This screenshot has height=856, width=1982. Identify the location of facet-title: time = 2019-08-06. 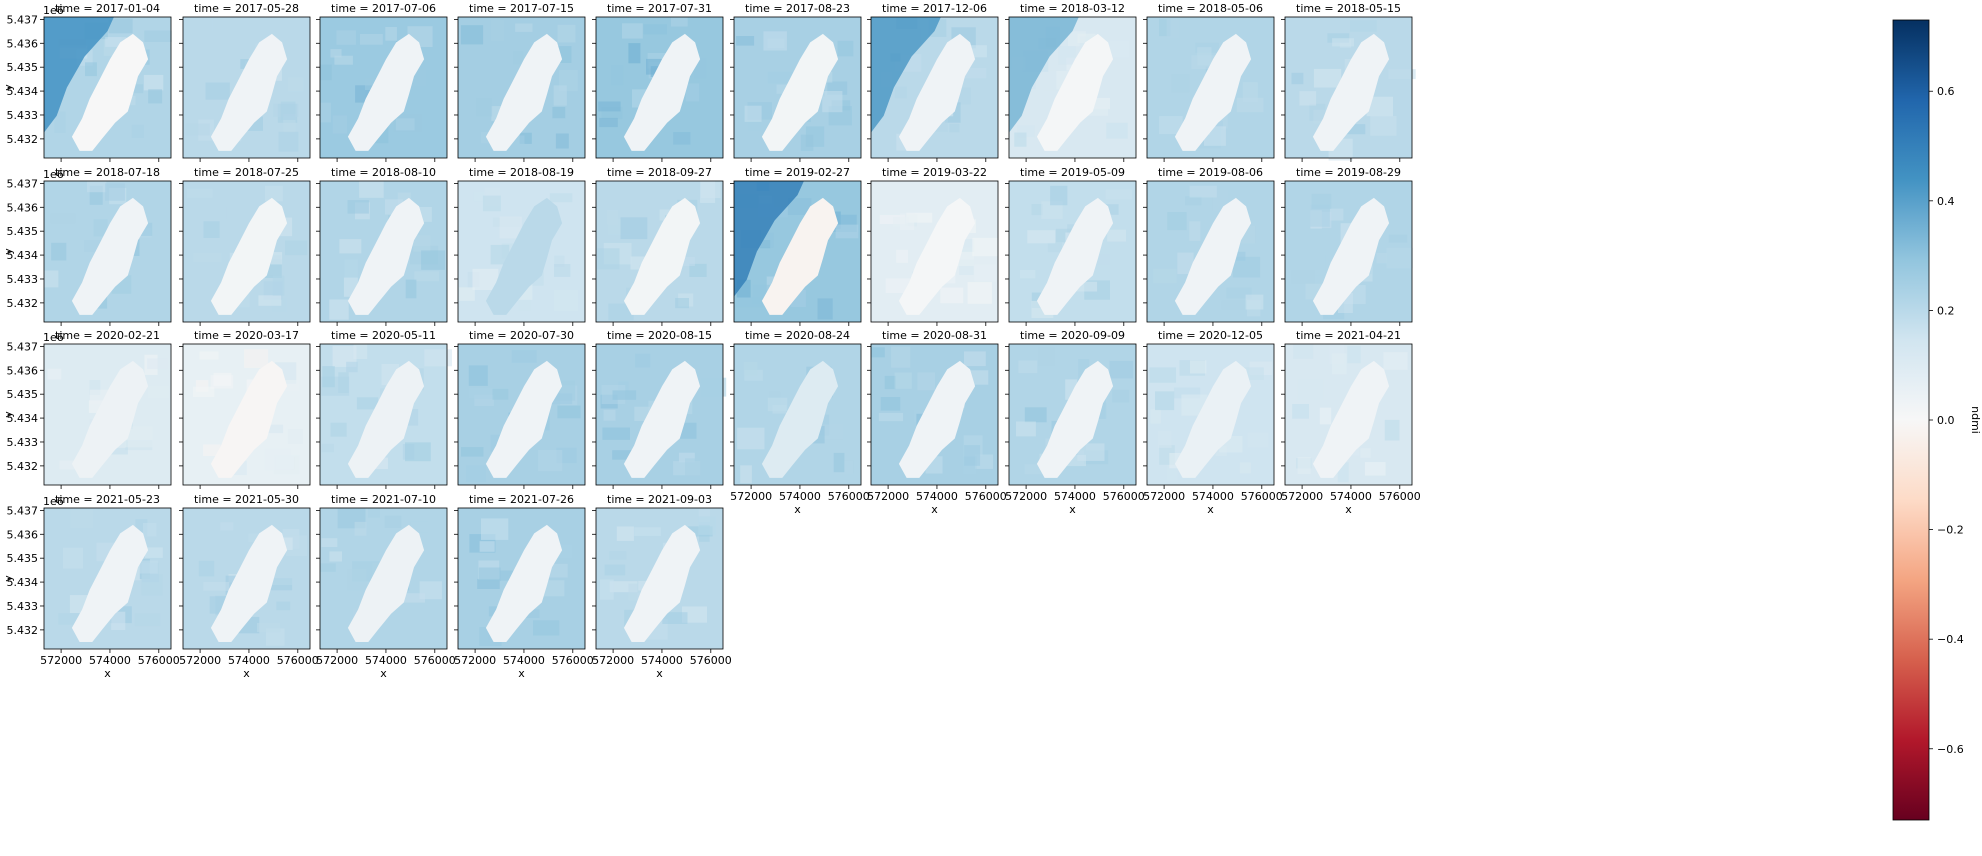
(1210, 172).